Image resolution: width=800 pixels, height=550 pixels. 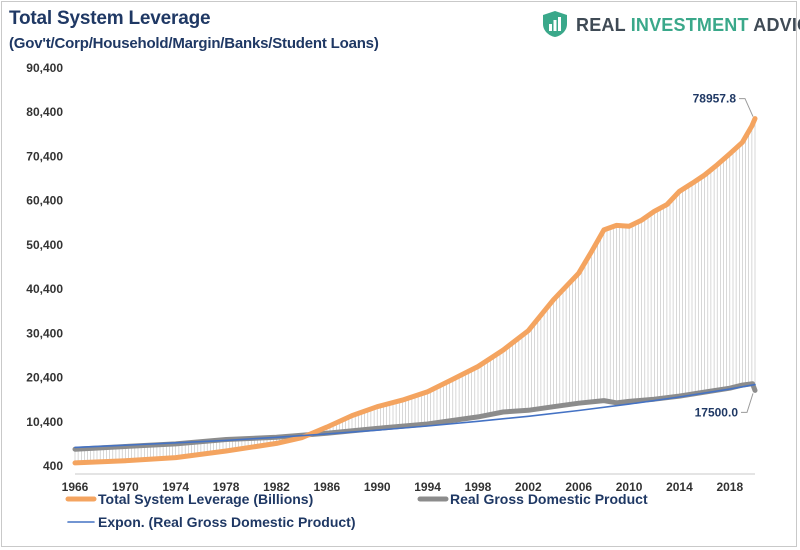 What do you see at coordinates (226, 487) in the screenshot?
I see `x-tick-label: 1978` at bounding box center [226, 487].